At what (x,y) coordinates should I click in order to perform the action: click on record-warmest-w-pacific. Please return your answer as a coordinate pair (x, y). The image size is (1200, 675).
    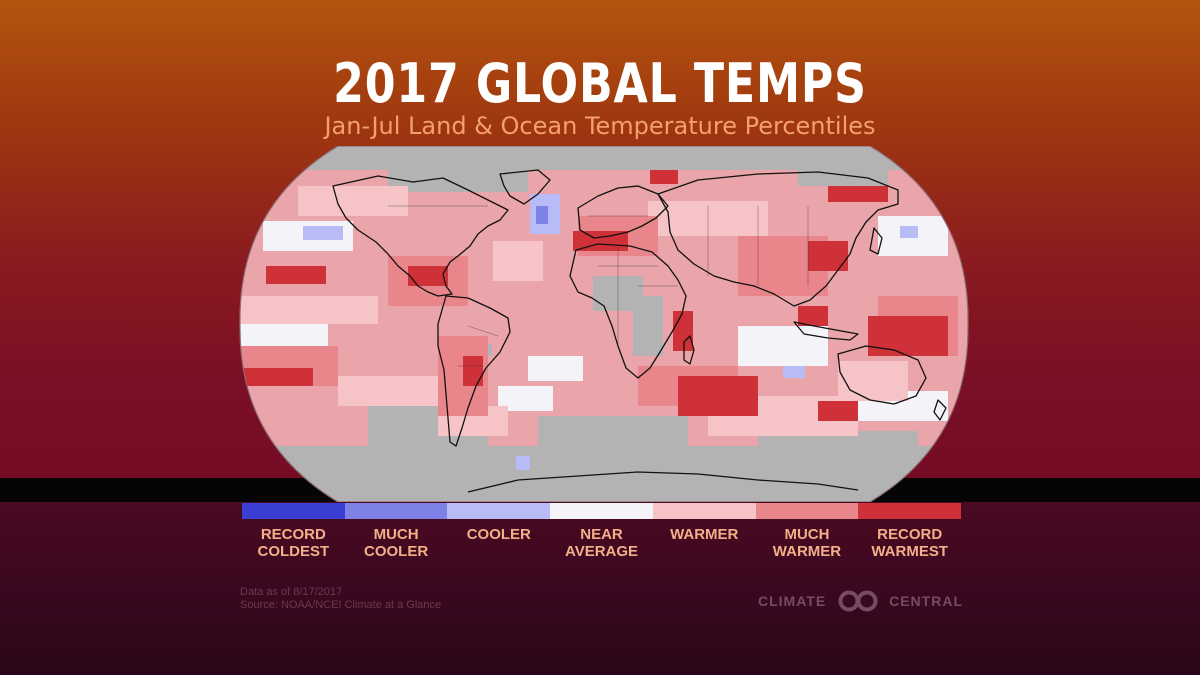
    Looking at the image, I should click on (908, 336).